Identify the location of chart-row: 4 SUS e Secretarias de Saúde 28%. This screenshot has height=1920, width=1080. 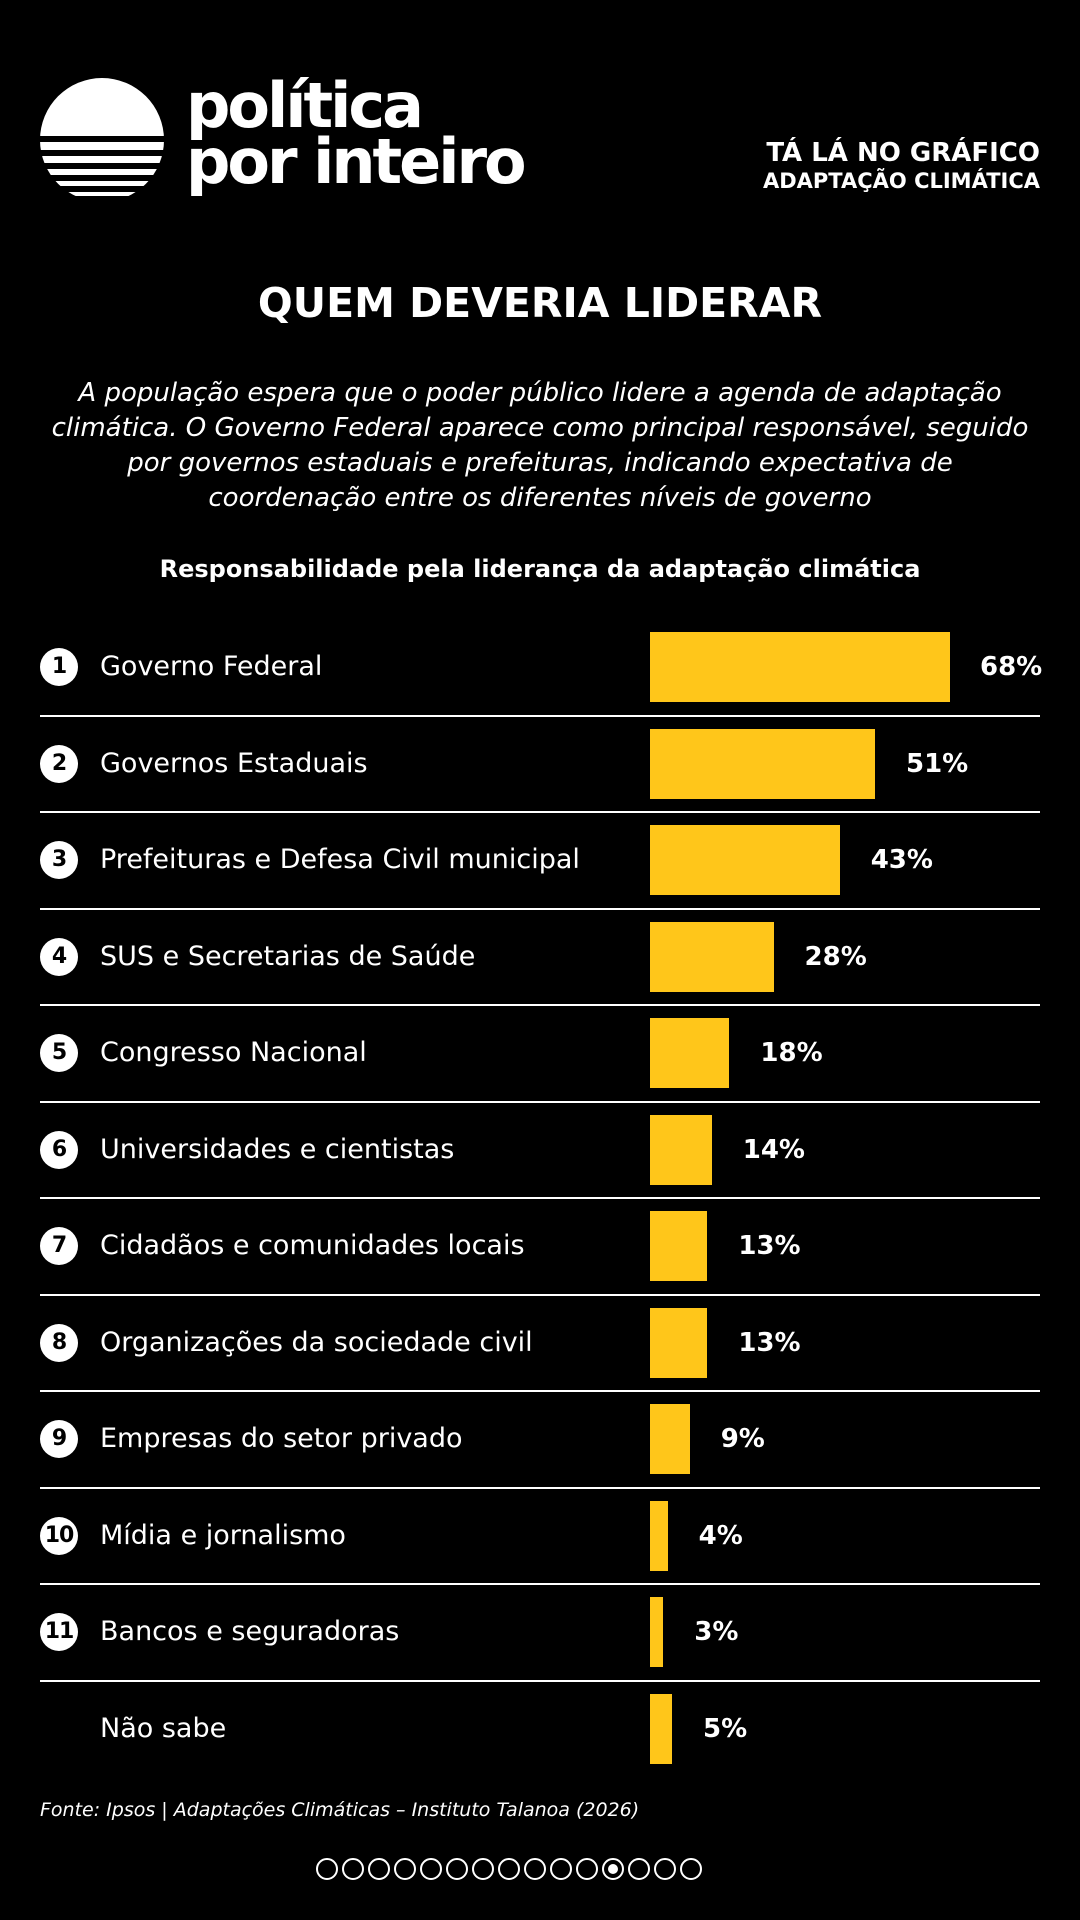
(540, 958).